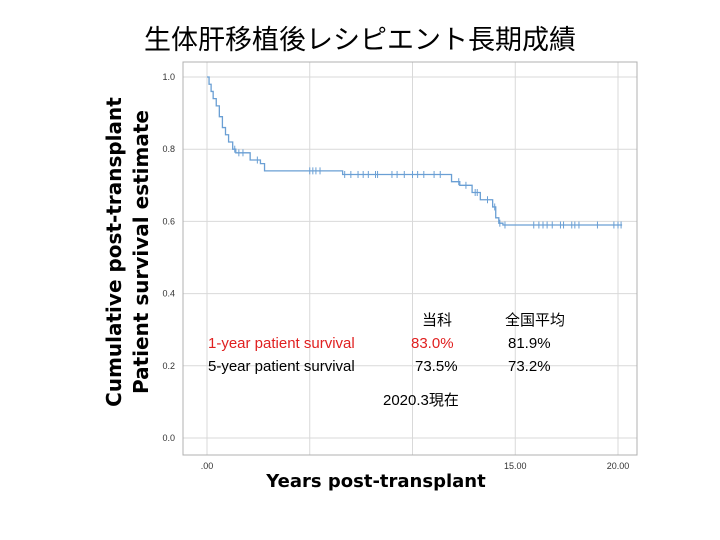 Image resolution: width=720 pixels, height=540 pixels. What do you see at coordinates (515, 466) in the screenshot?
I see `x-tick-label: 15.00` at bounding box center [515, 466].